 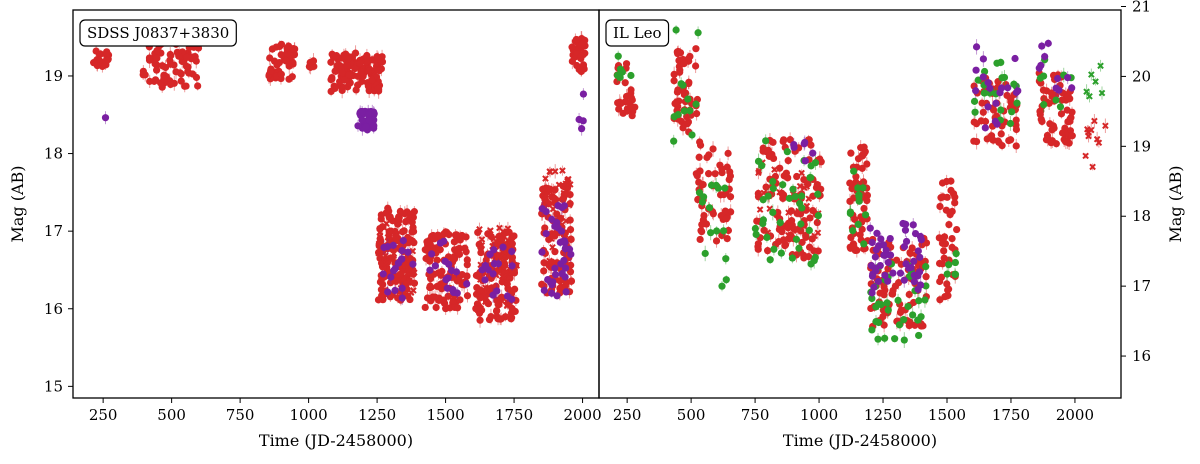 I want to click on data-point-green-cross, so click(x=1100, y=66).